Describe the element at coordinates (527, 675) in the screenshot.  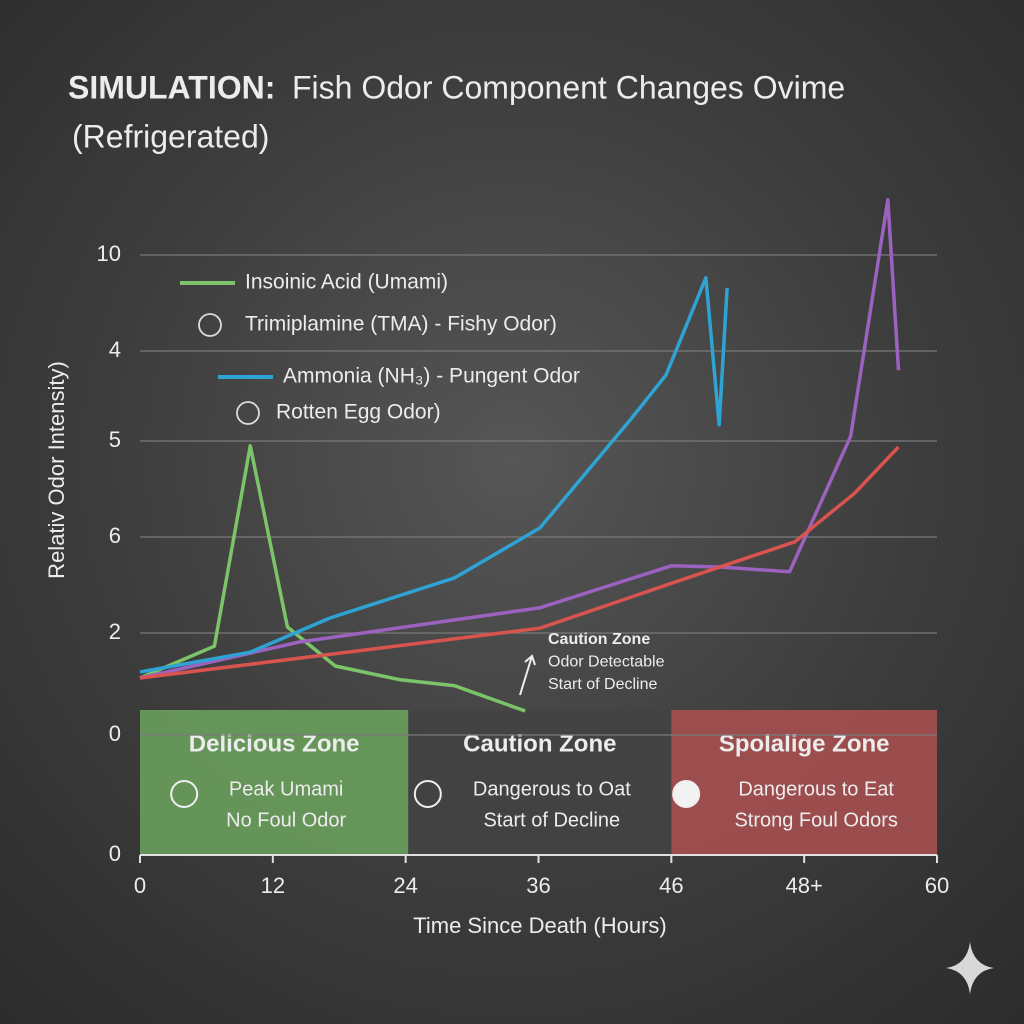
I see `annotation-arrow` at that location.